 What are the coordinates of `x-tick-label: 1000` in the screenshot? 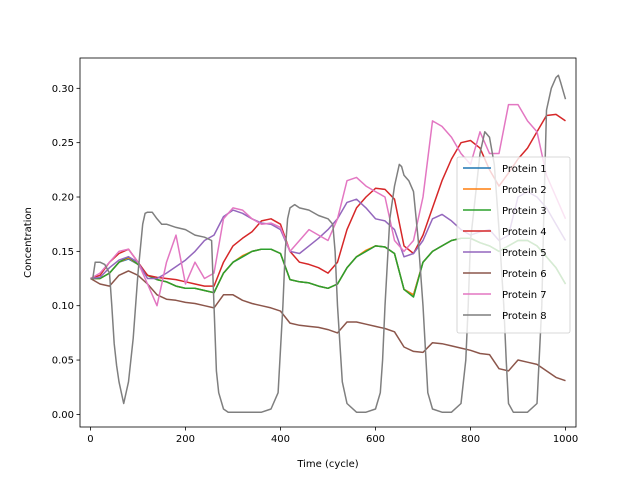 It's located at (565, 439).